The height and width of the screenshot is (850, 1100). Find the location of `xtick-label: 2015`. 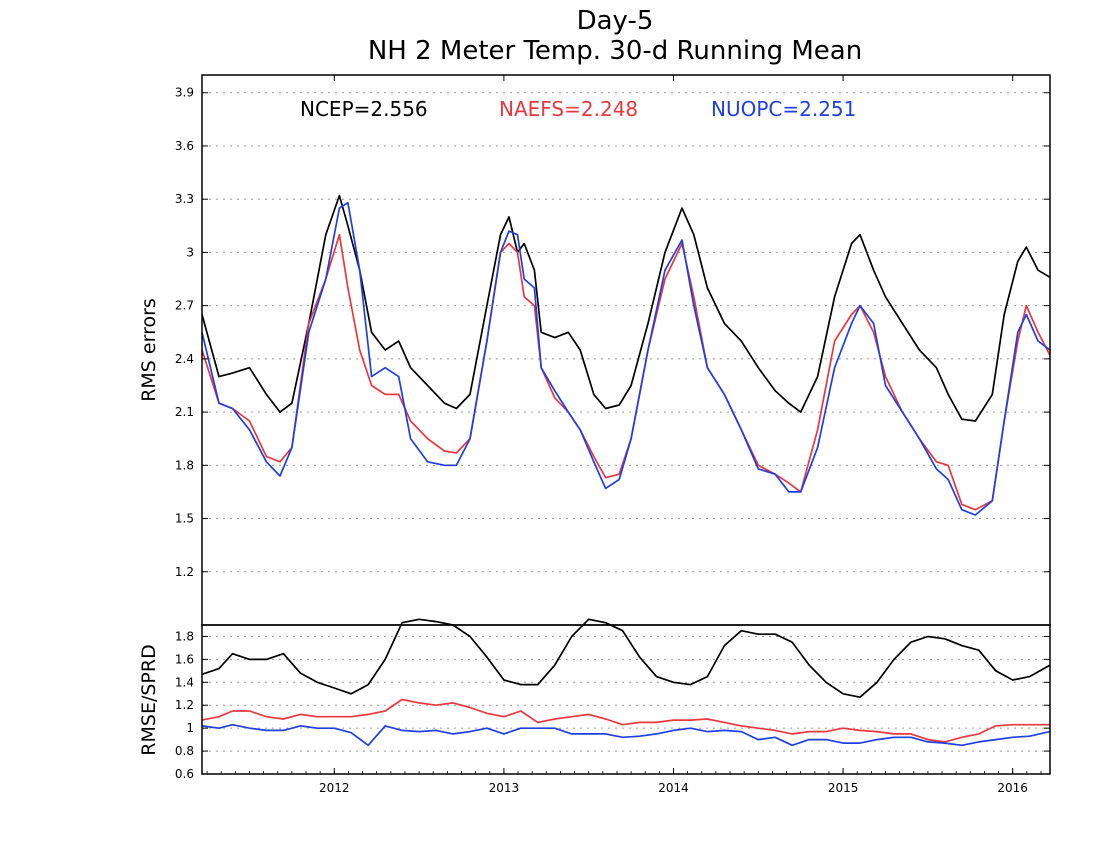

xtick-label: 2015 is located at coordinates (843, 788).